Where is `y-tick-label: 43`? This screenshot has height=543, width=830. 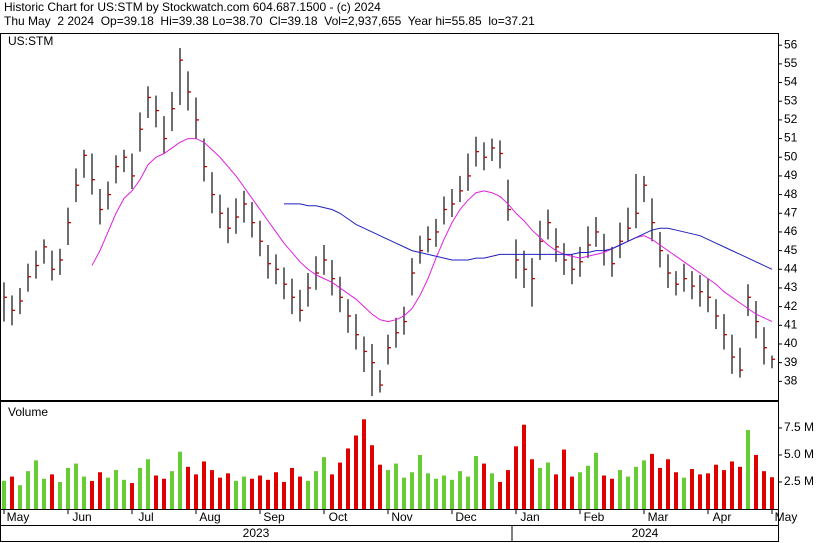 y-tick-label: 43 is located at coordinates (791, 287).